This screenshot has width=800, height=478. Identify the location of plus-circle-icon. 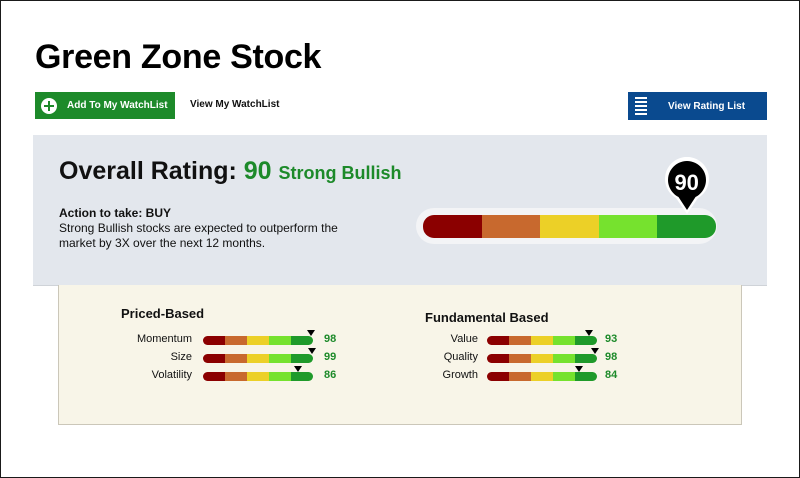
(49, 105).